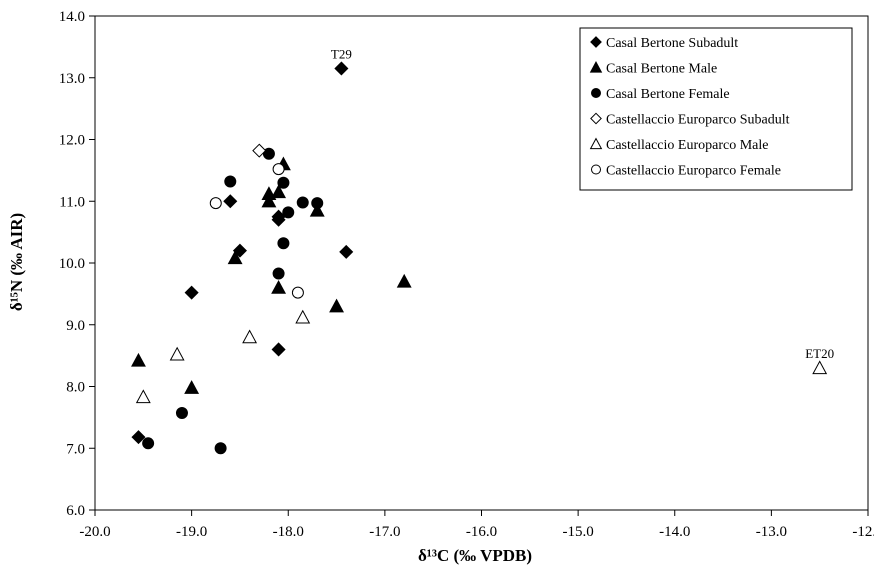  I want to click on y-axis-label: δ¹⁵N (‰ AIR), so click(16, 262).